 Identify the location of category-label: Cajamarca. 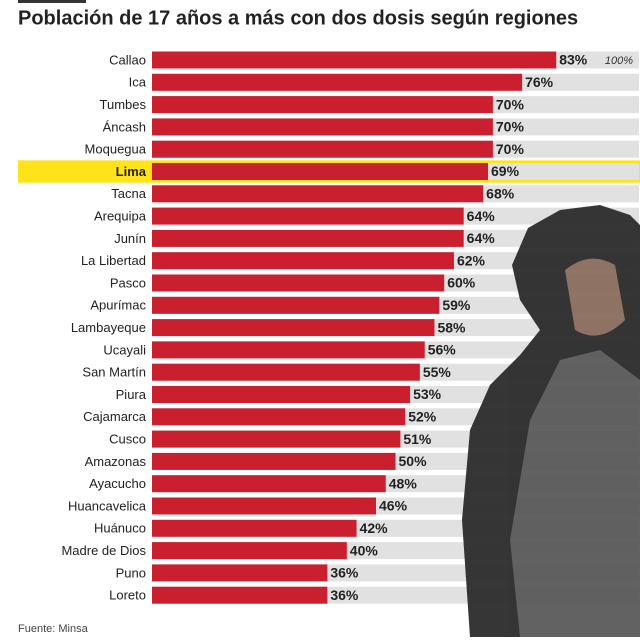
(115, 416).